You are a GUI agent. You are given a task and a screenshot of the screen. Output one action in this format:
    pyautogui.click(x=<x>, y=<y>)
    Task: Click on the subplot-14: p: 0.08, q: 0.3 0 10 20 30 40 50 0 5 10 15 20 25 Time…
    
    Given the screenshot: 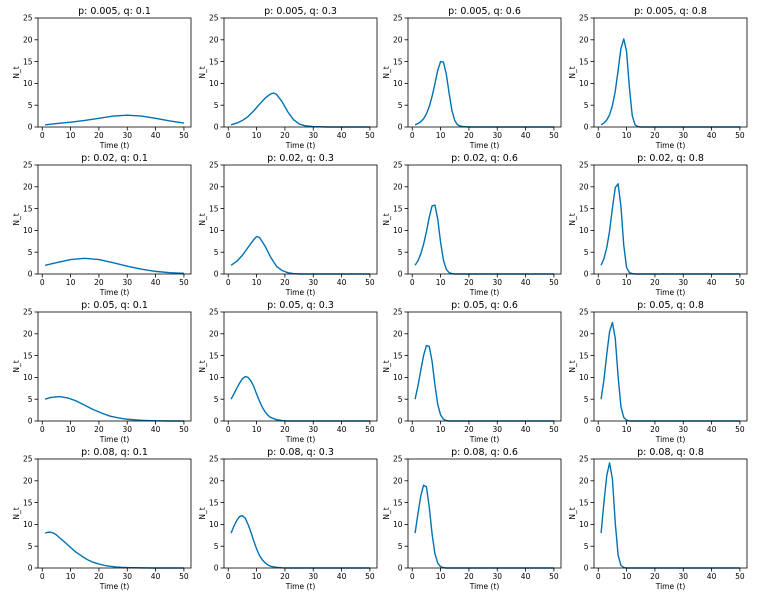 What is the action you would take?
    pyautogui.click(x=288, y=519)
    